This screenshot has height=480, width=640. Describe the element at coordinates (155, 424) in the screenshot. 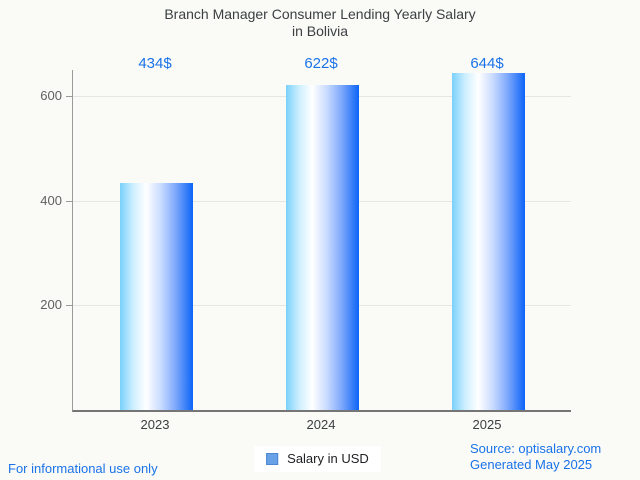

I see `x-axis-label: 2023` at that location.